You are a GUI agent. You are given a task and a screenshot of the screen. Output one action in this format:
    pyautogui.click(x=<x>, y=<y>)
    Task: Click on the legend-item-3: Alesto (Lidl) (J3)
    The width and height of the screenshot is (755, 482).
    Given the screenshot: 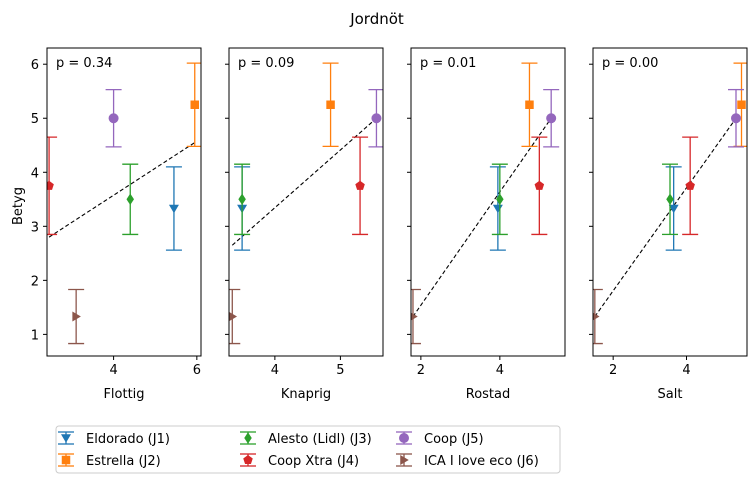 What is the action you would take?
    pyautogui.click(x=306, y=439)
    